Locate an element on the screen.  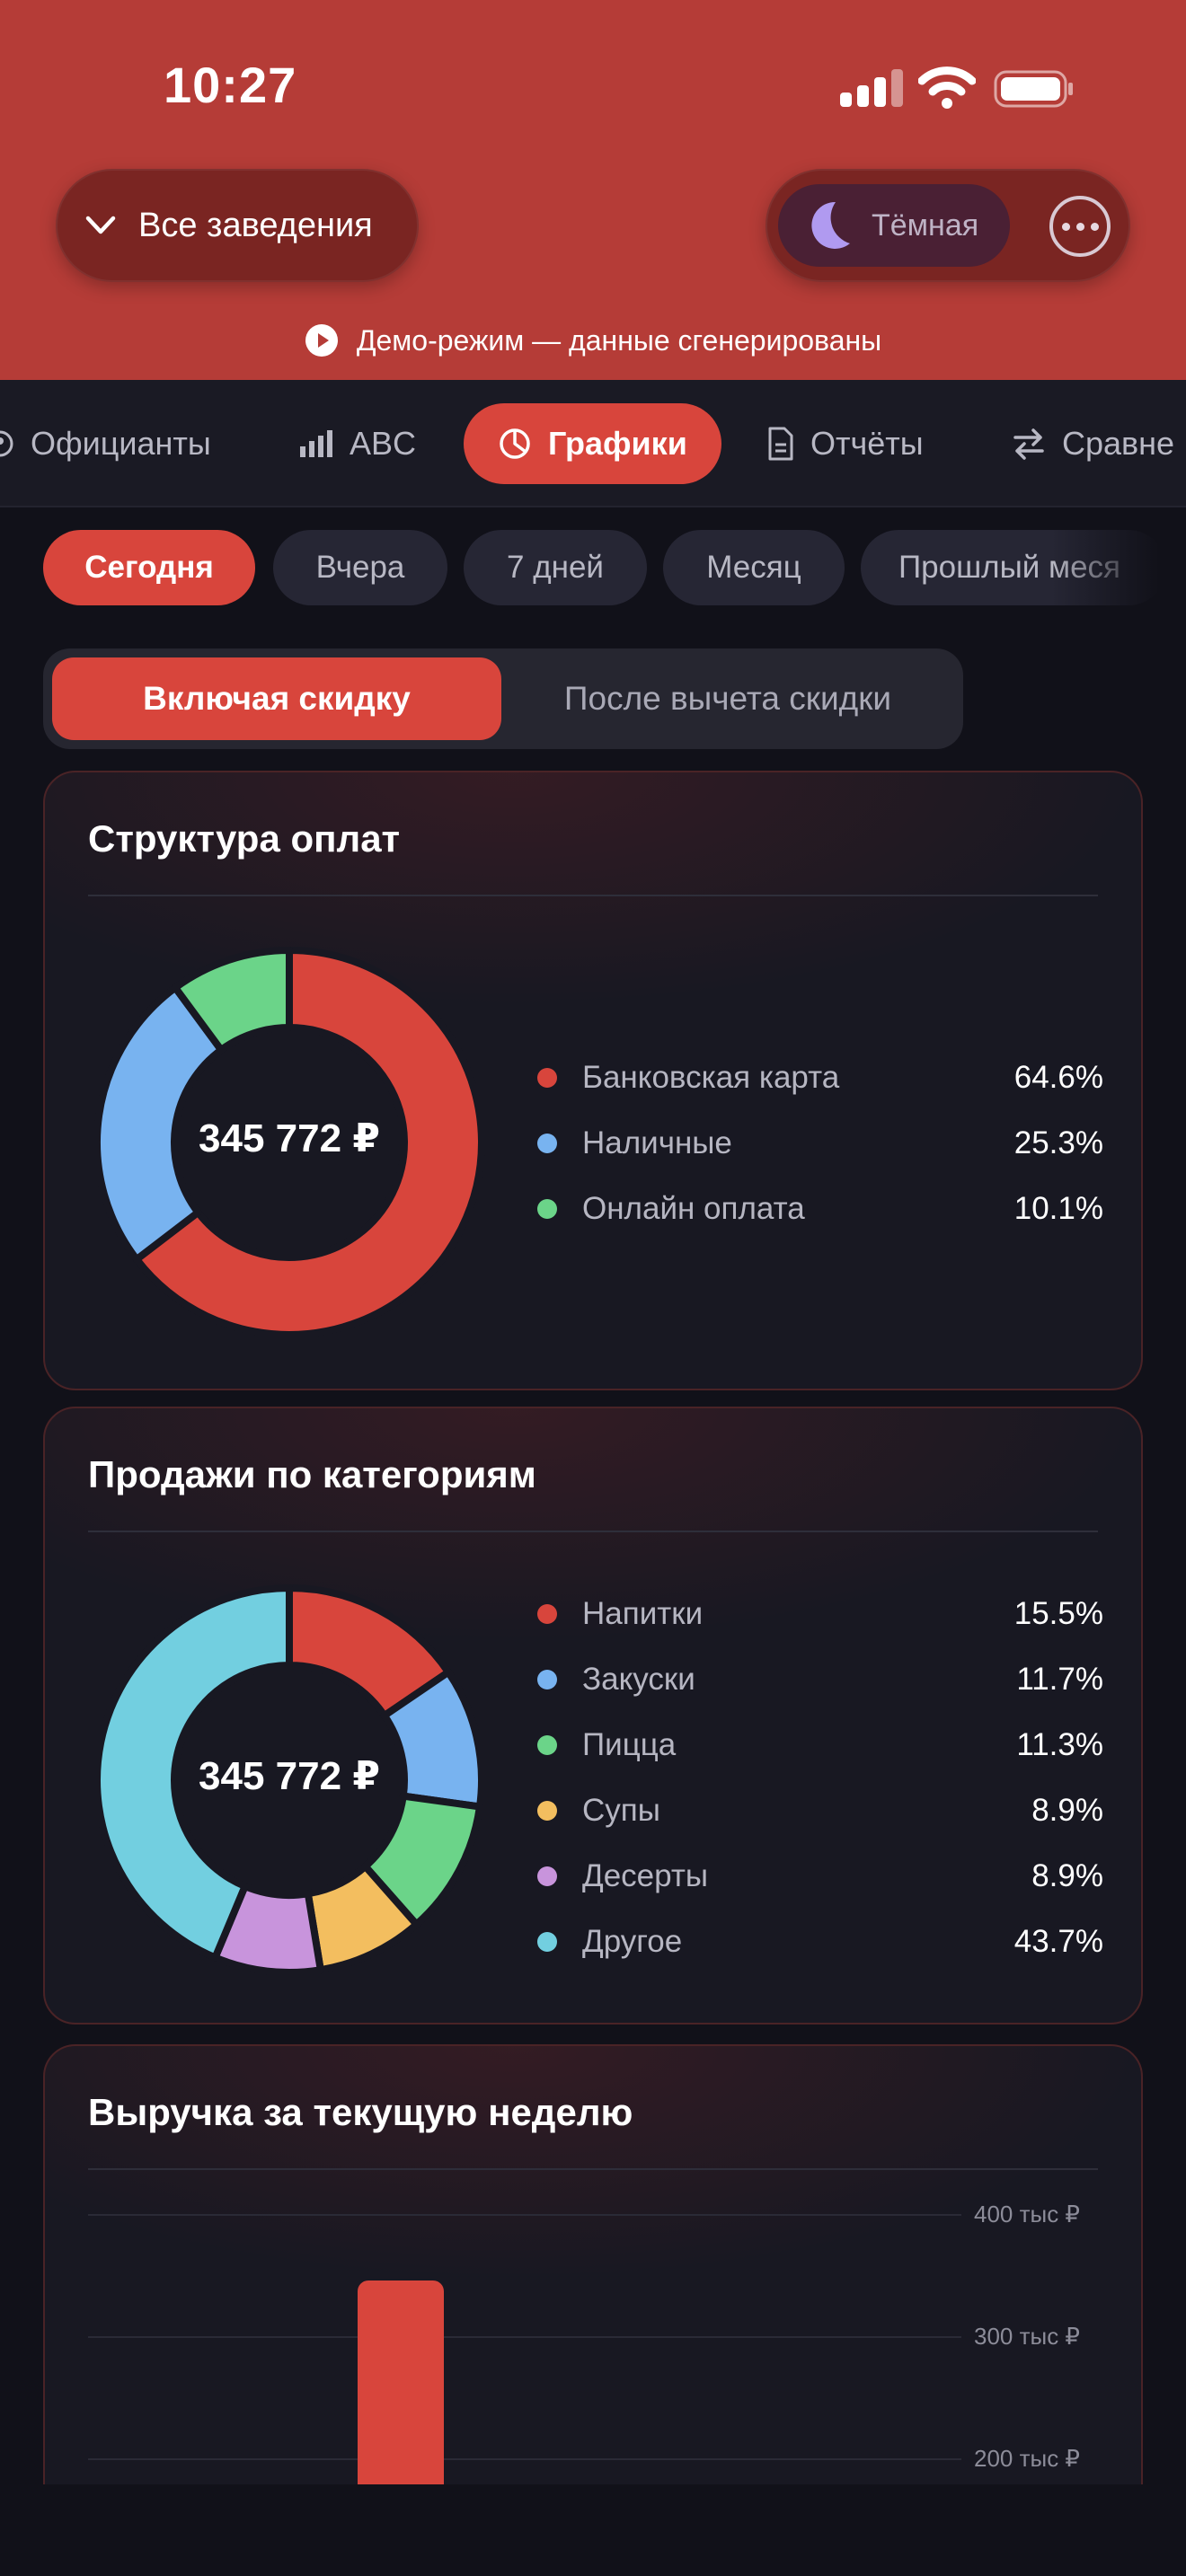
legend-item: Онлайн оплата 10.1% is located at coordinates (820, 1209).